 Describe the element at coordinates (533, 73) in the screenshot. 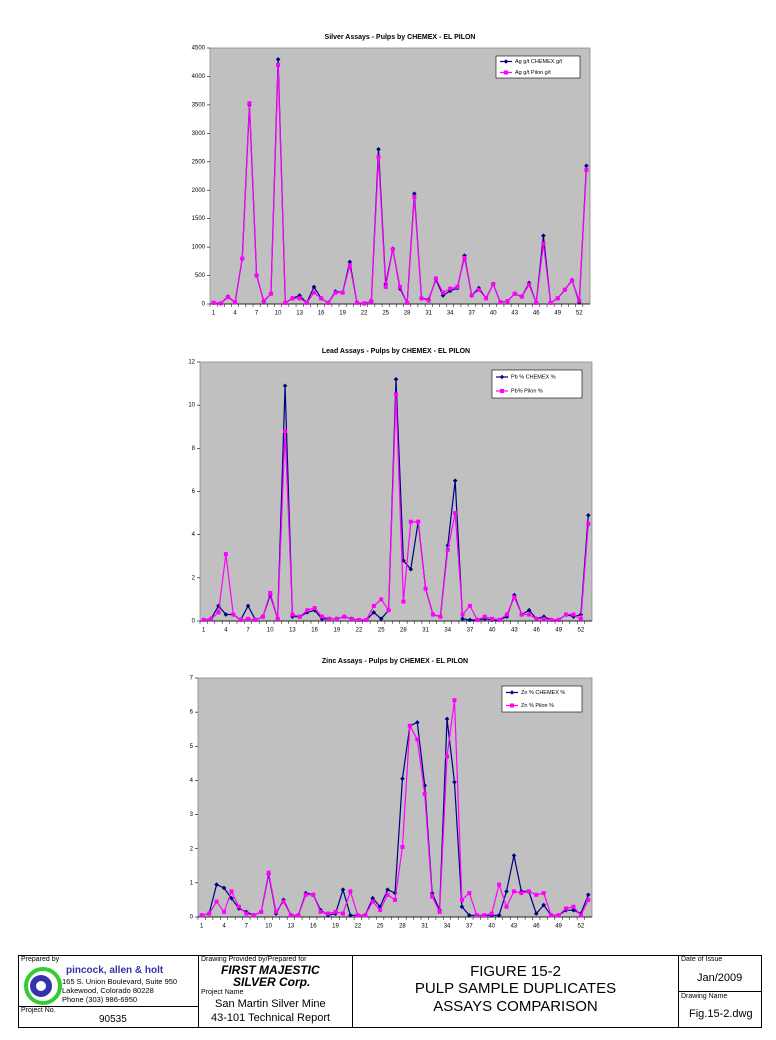

I see `legend-label: Ag g/t Pilon g/t` at that location.